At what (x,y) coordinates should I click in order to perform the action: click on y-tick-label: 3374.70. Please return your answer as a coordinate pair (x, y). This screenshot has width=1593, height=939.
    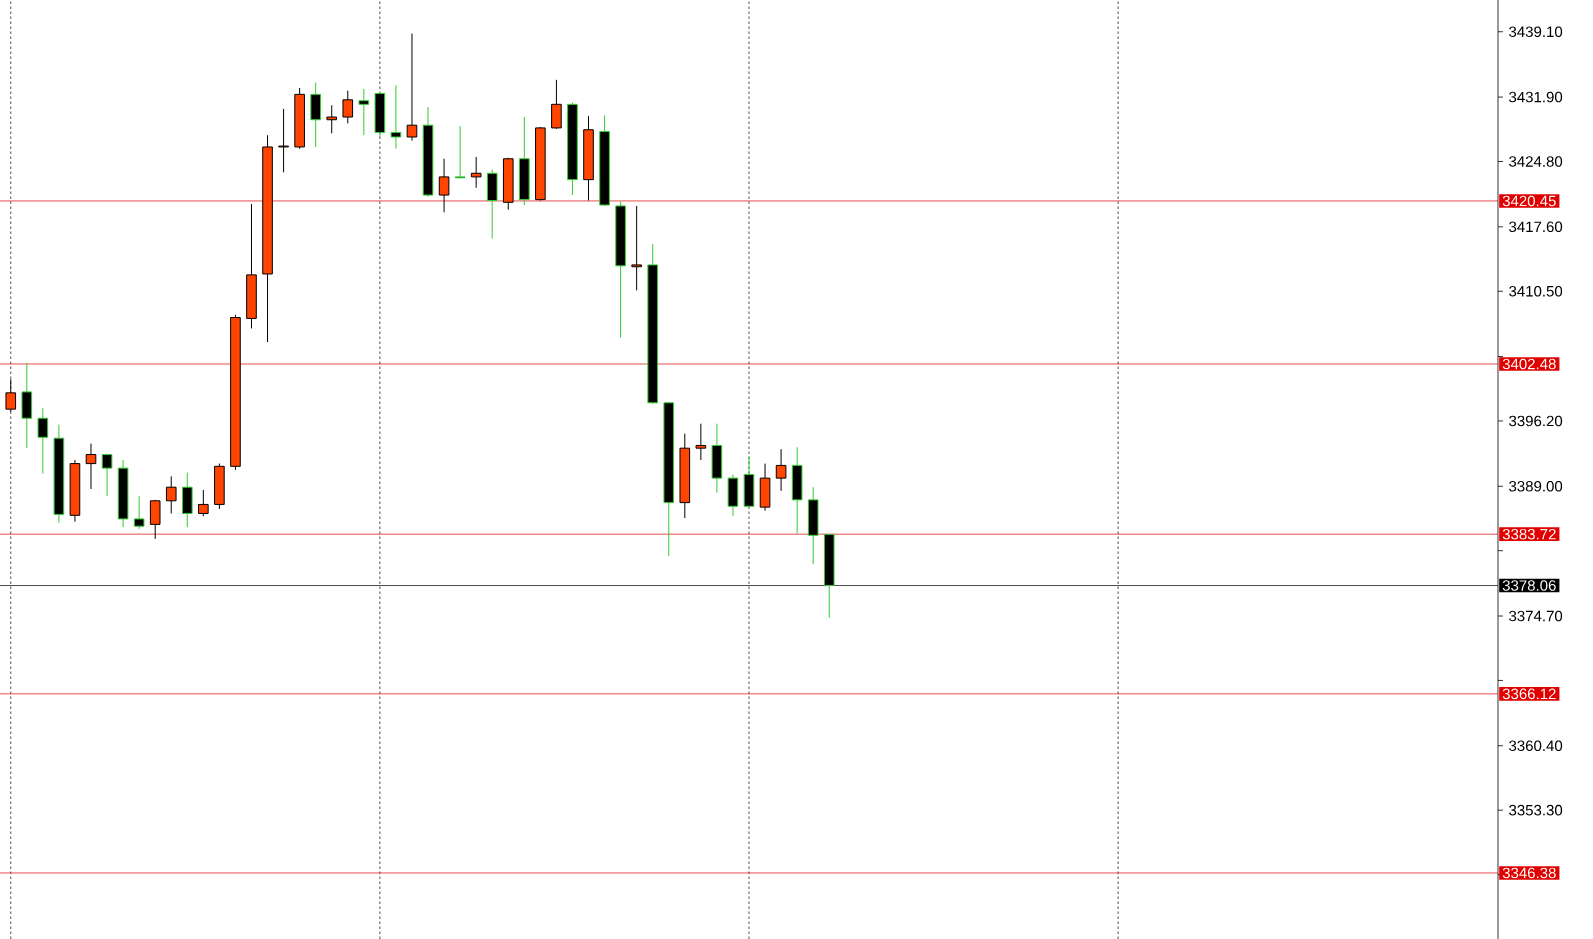
    Looking at the image, I should click on (1536, 616).